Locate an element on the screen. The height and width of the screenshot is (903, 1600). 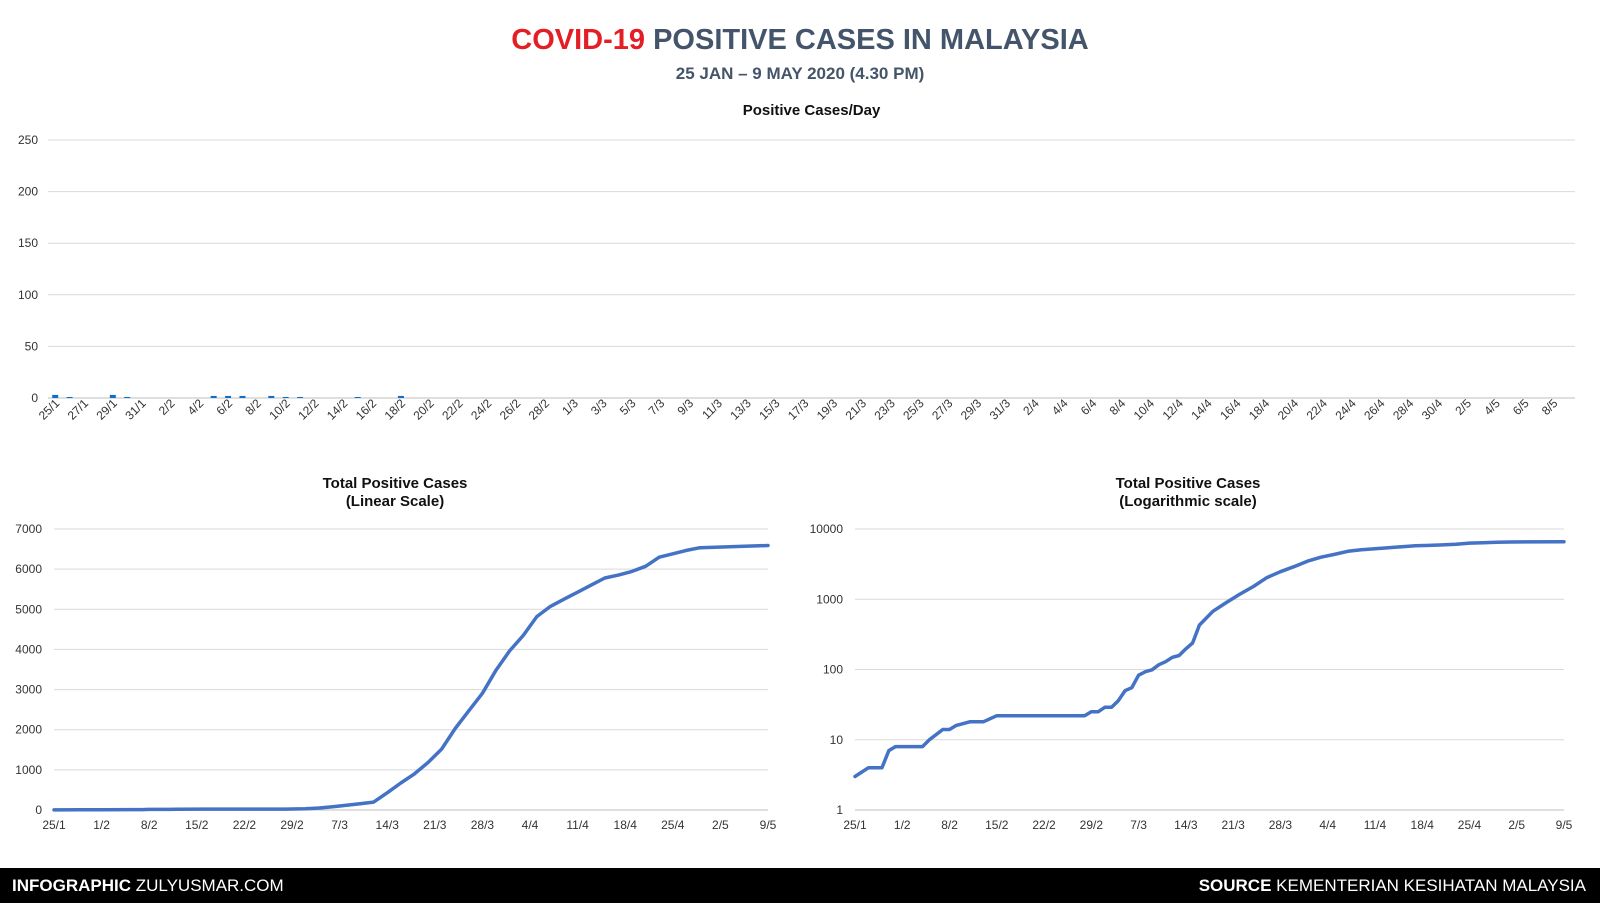
footer-source-label: SOURCE is located at coordinates (1235, 885).